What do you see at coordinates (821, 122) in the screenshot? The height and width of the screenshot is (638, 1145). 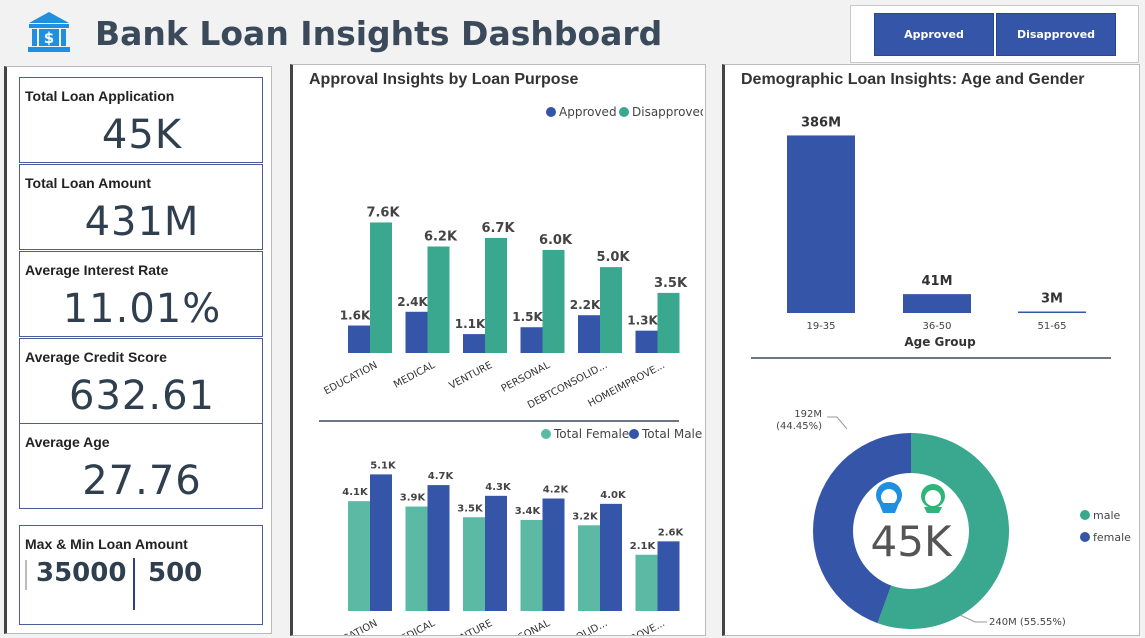 I see `data-label: 386M` at bounding box center [821, 122].